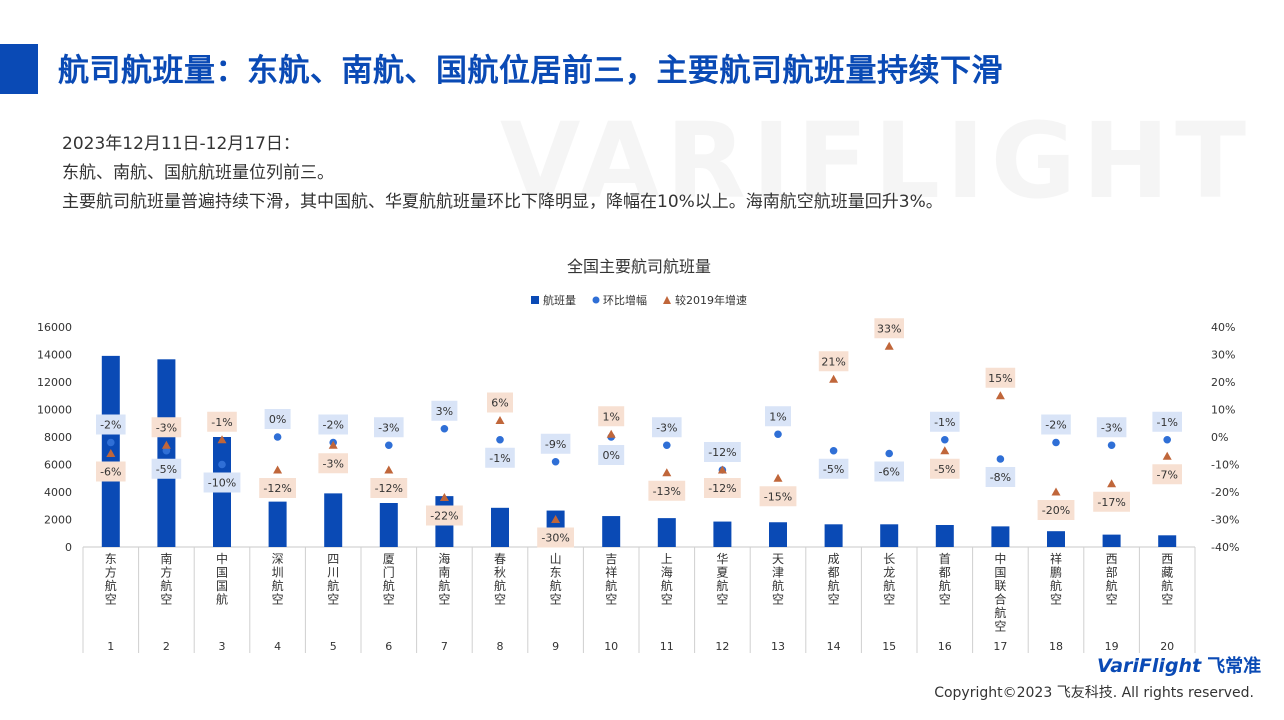 The width and height of the screenshot is (1284, 720). What do you see at coordinates (277, 419) in the screenshot?
I see `wow-data-label: 0%` at bounding box center [277, 419].